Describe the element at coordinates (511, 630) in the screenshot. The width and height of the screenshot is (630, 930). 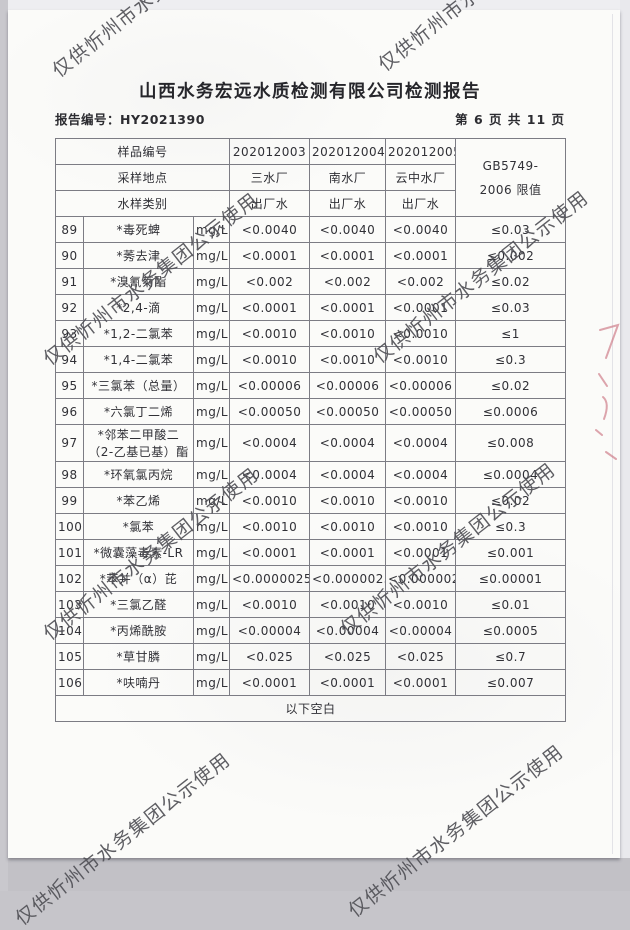
I see `limit-cell: ≤0.0005` at that location.